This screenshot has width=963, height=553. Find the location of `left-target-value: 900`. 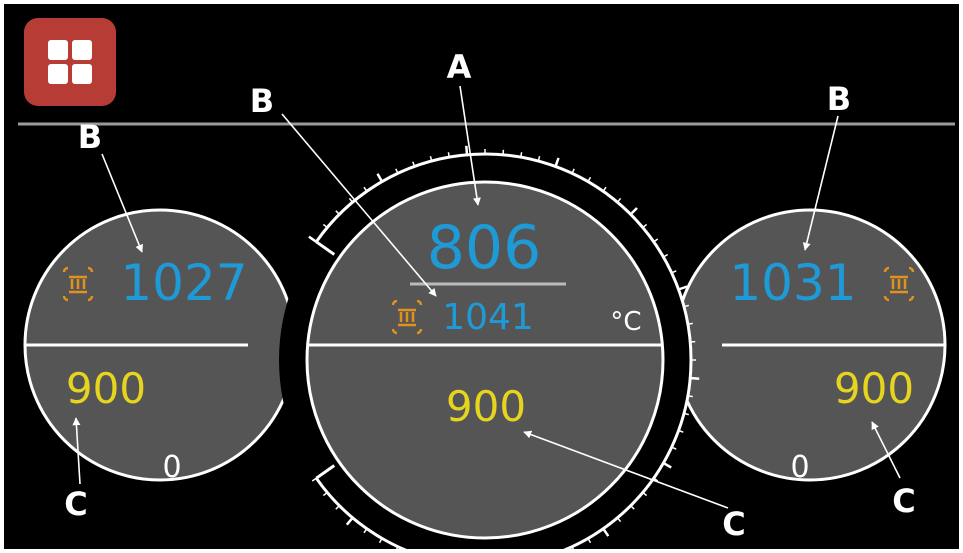

left-target-value: 900 is located at coordinates (106, 388).